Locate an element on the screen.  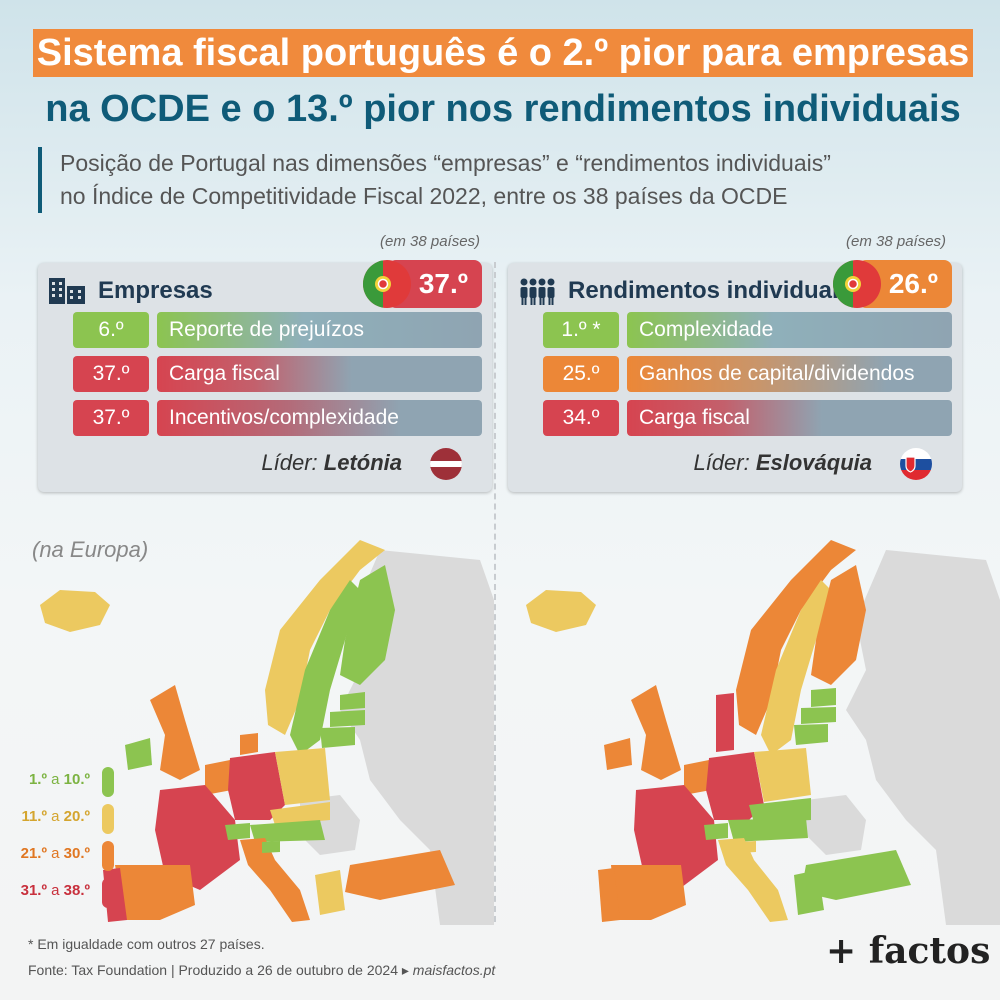
leader-empresas: Líder: Letónia is located at coordinates (331, 463).